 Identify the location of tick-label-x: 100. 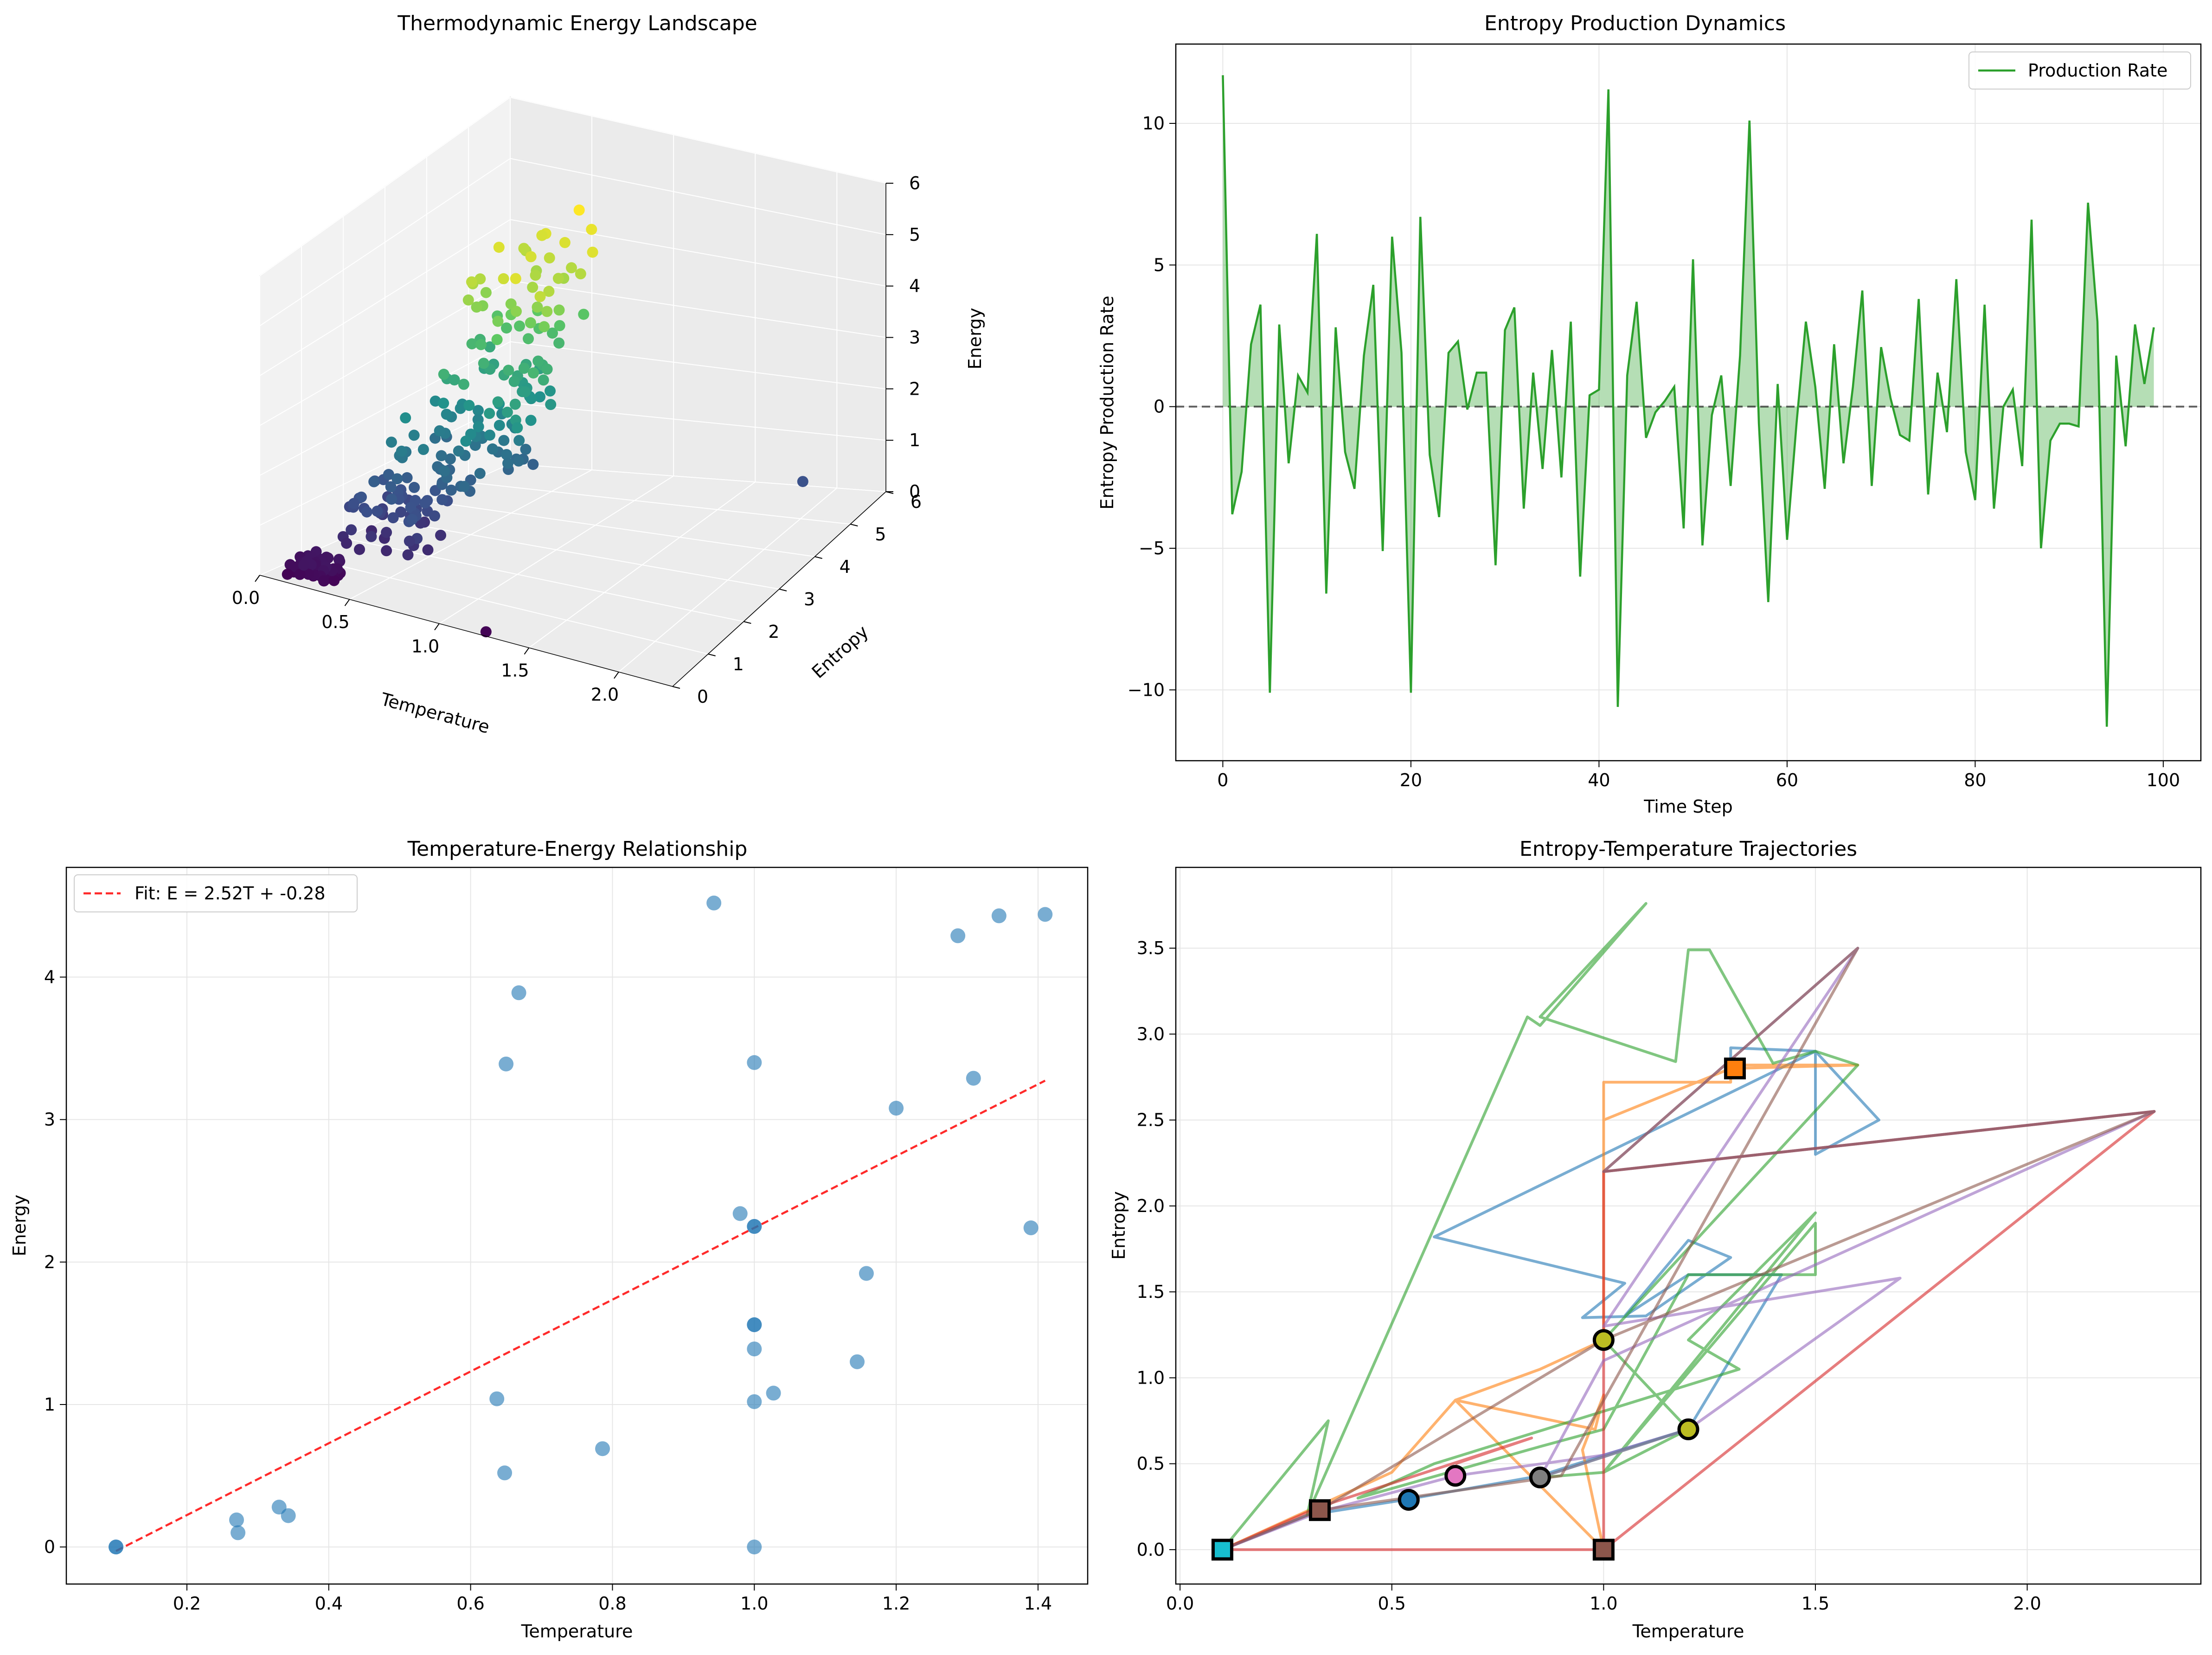
(2163, 780).